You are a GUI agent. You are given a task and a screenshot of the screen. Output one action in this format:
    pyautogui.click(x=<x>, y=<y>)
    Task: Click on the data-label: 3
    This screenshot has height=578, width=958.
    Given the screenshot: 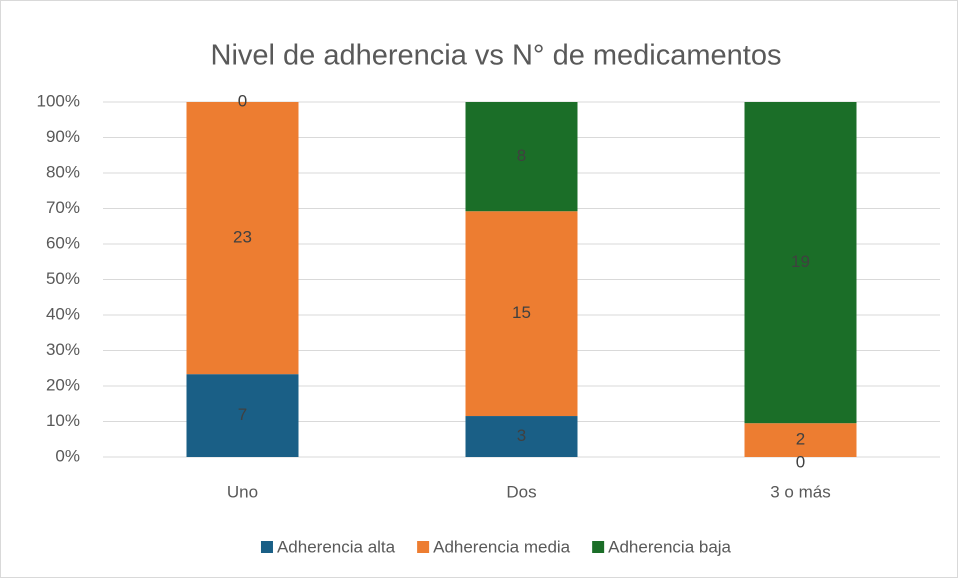 What is the action you would take?
    pyautogui.click(x=521, y=435)
    